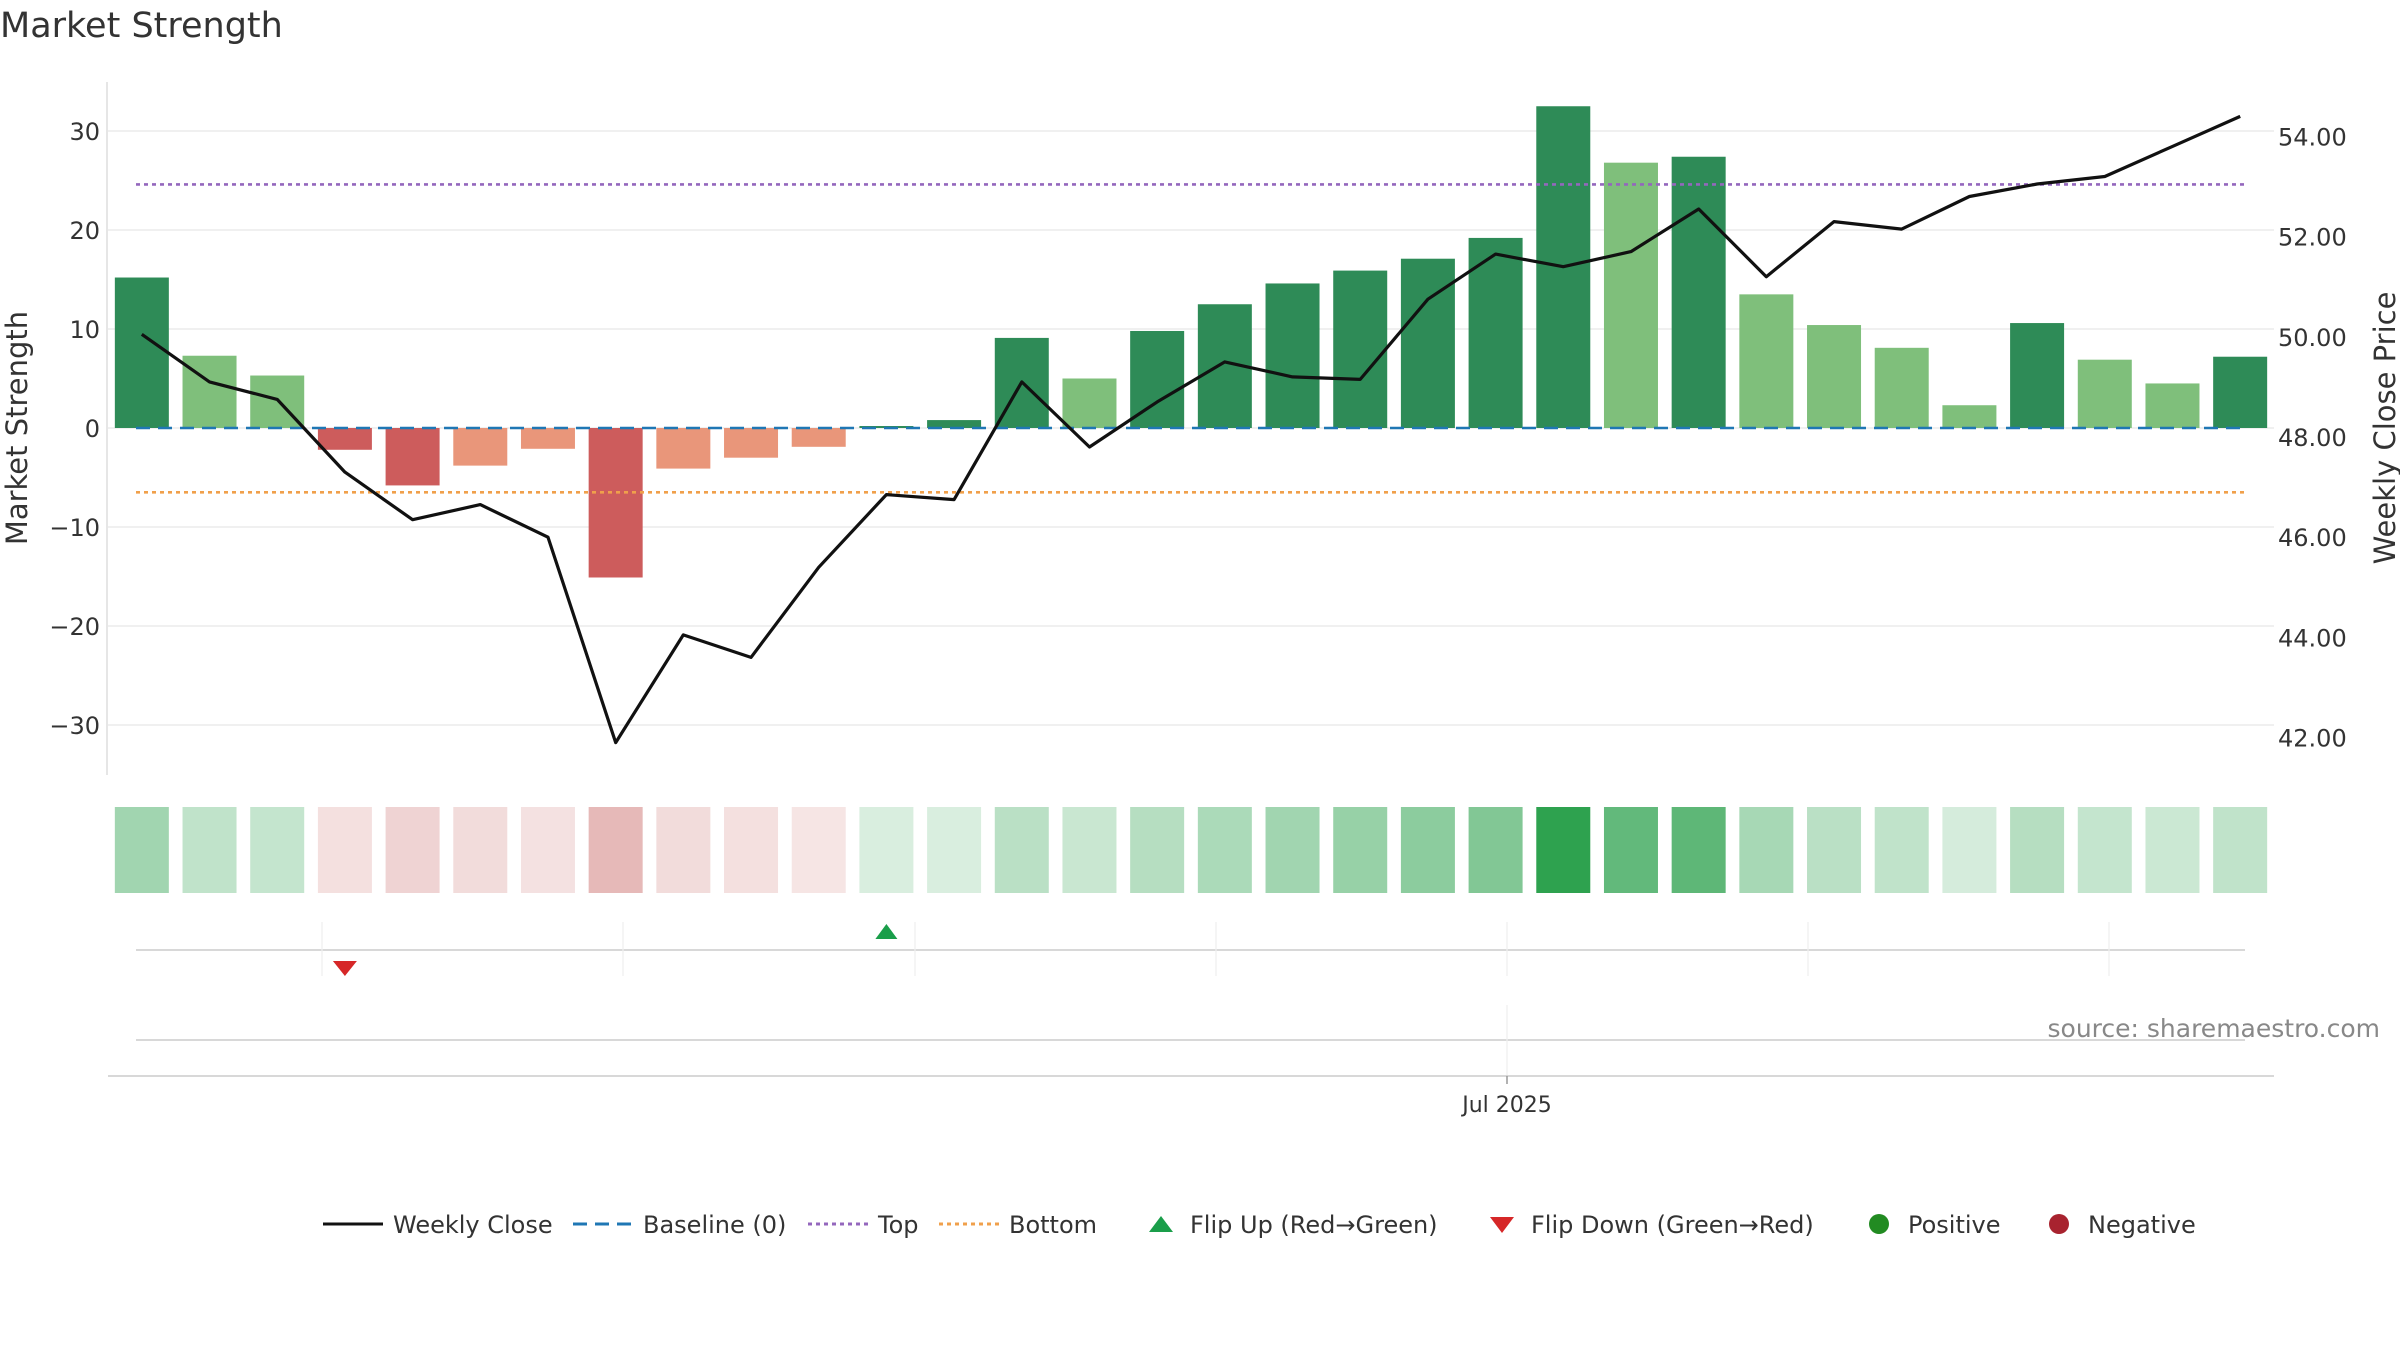 This screenshot has width=2400, height=1350. Describe the element at coordinates (1502, 1225) in the screenshot. I see `legend-triangle-down-icon` at that location.